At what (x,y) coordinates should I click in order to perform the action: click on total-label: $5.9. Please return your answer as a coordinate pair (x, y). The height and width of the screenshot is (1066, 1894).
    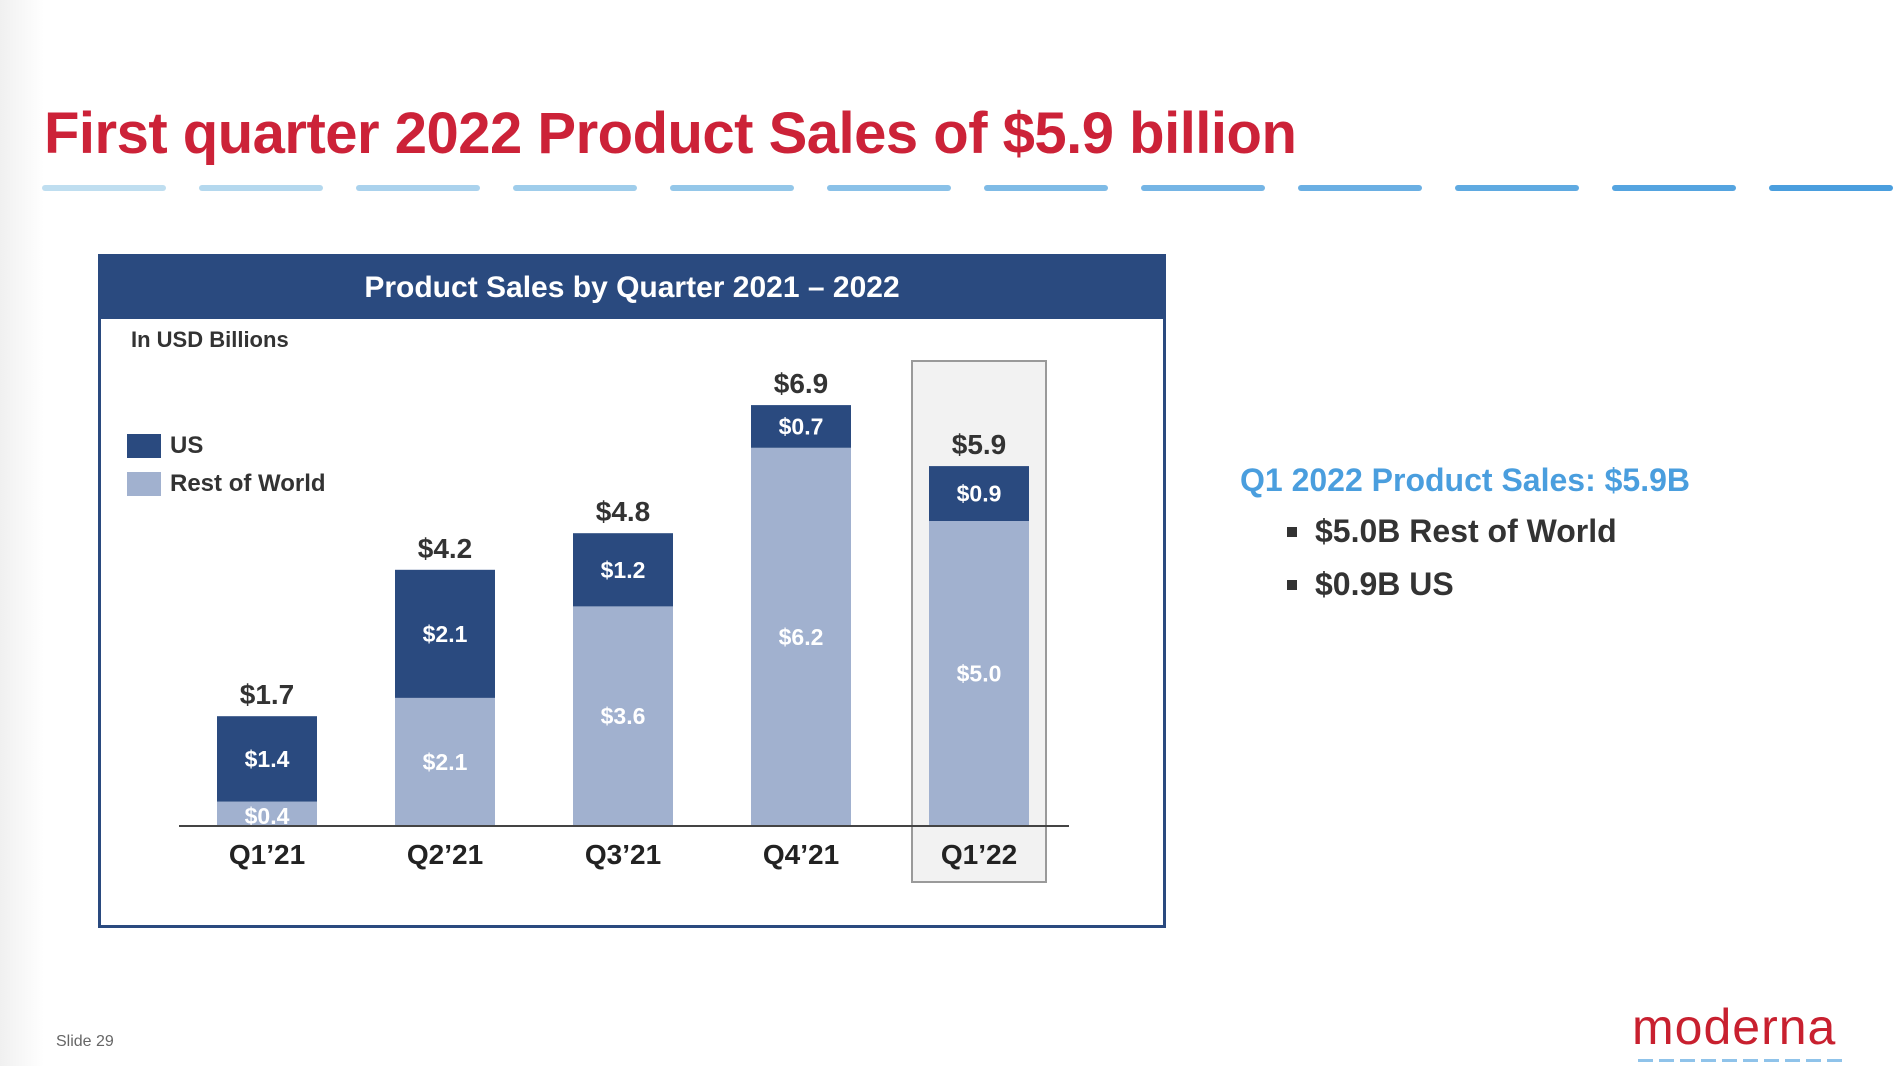
    Looking at the image, I should click on (979, 444).